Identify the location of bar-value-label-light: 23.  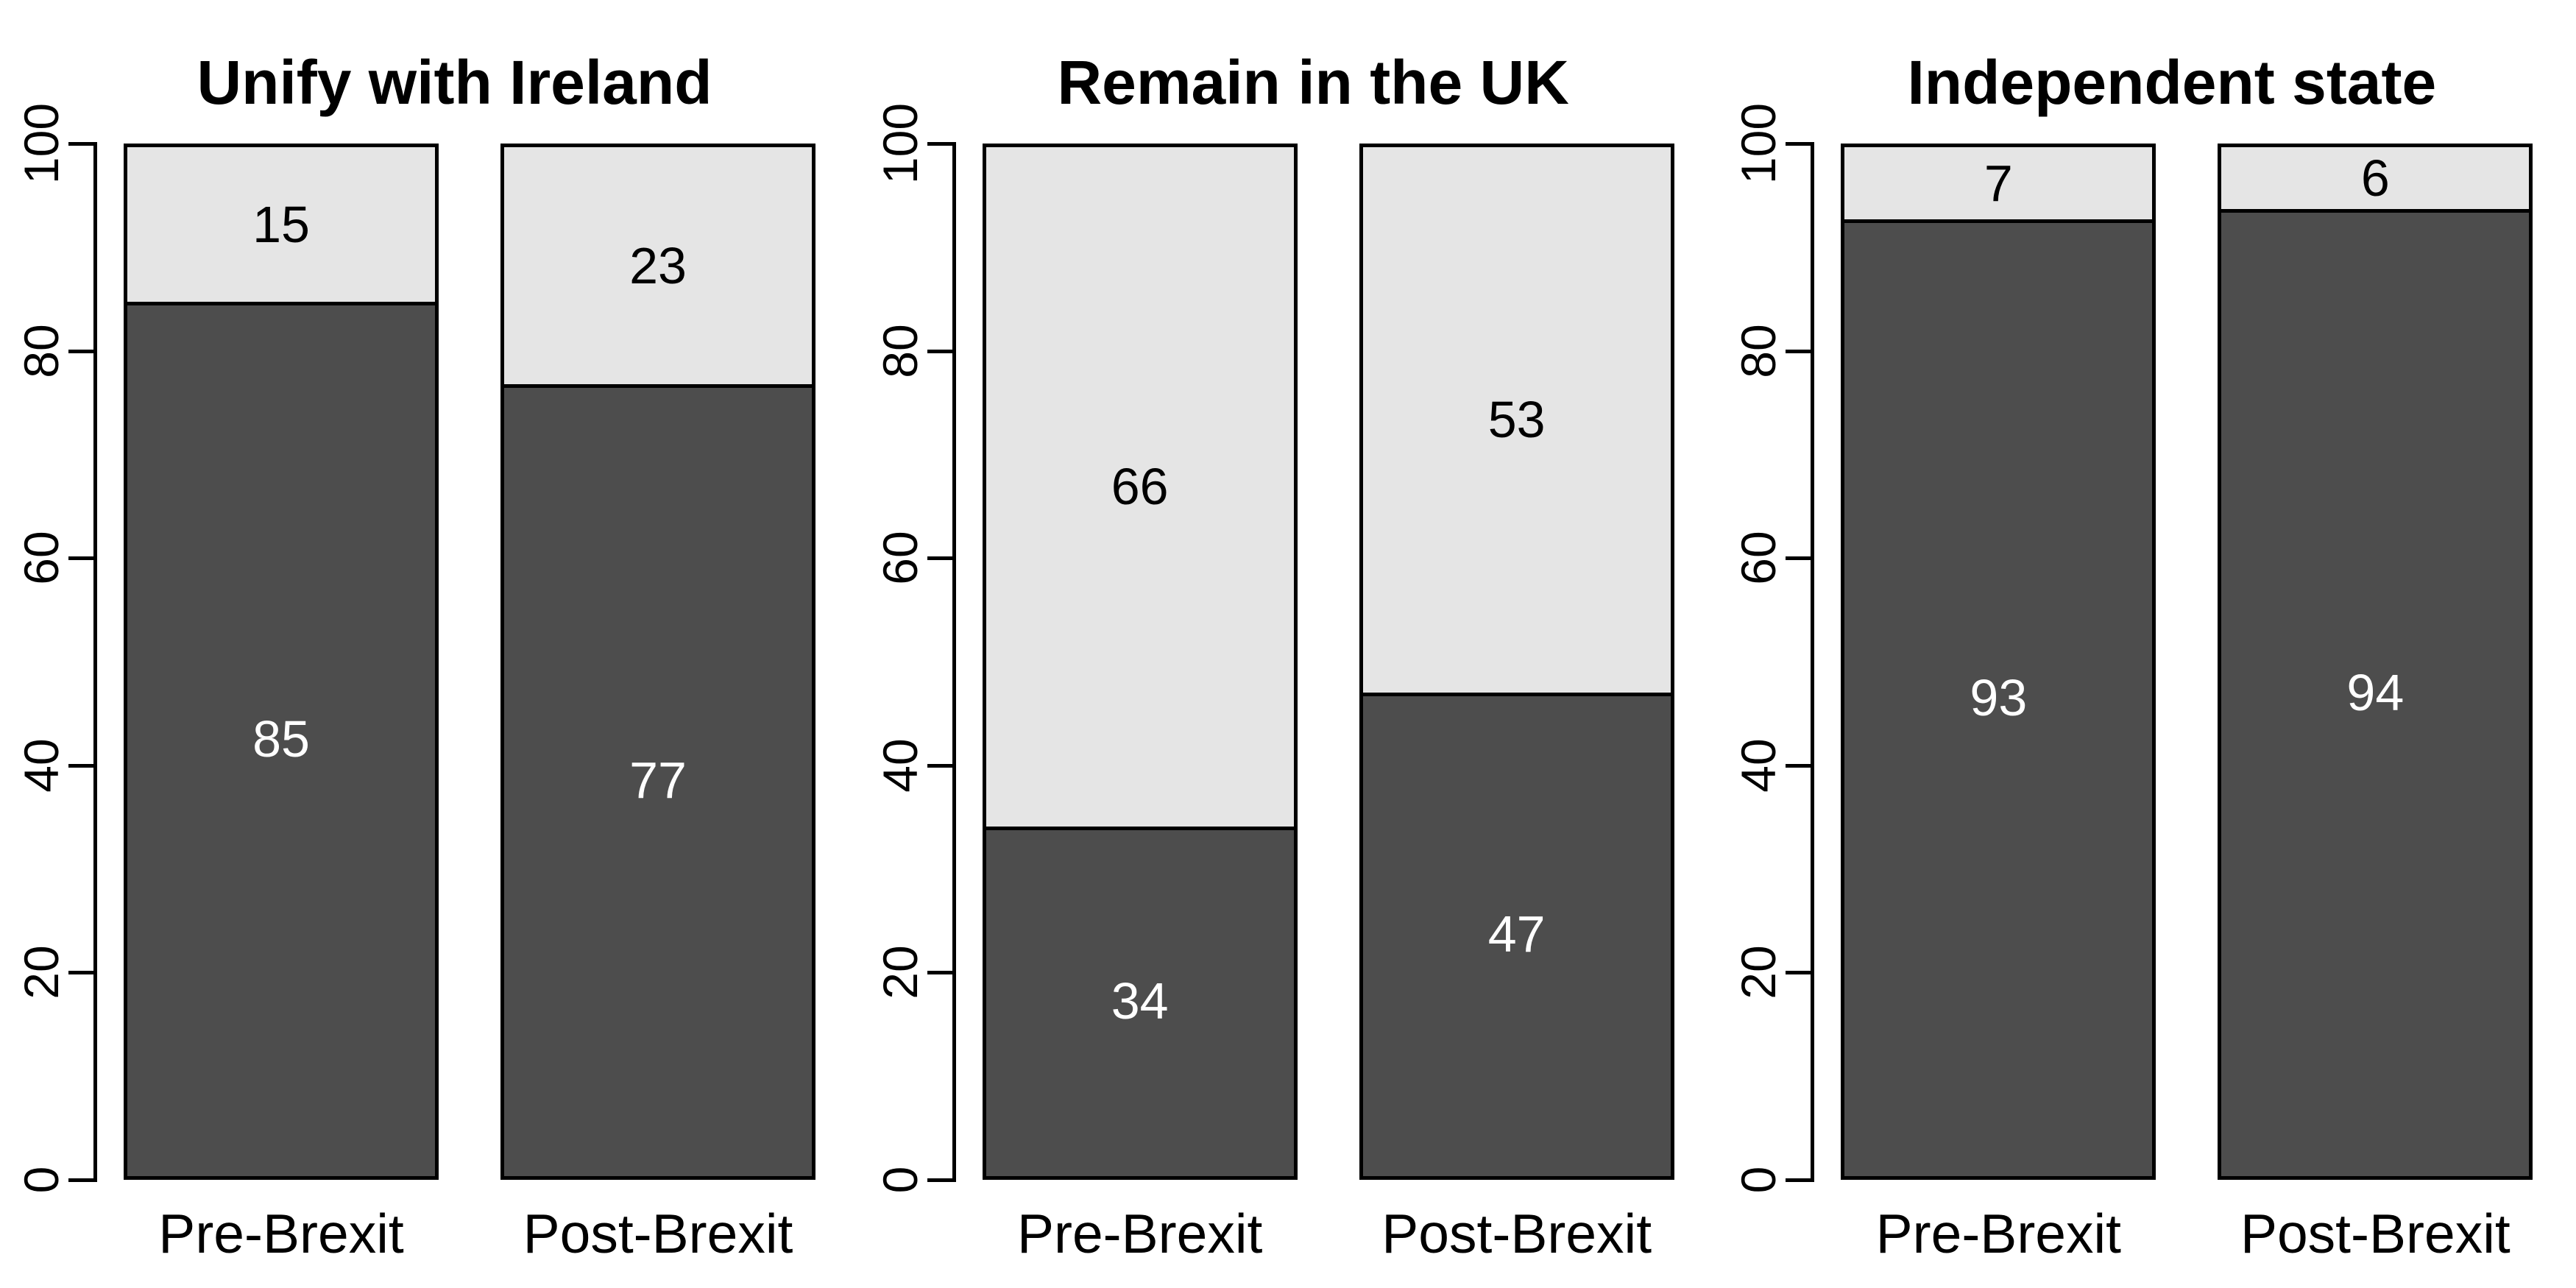
(658, 265).